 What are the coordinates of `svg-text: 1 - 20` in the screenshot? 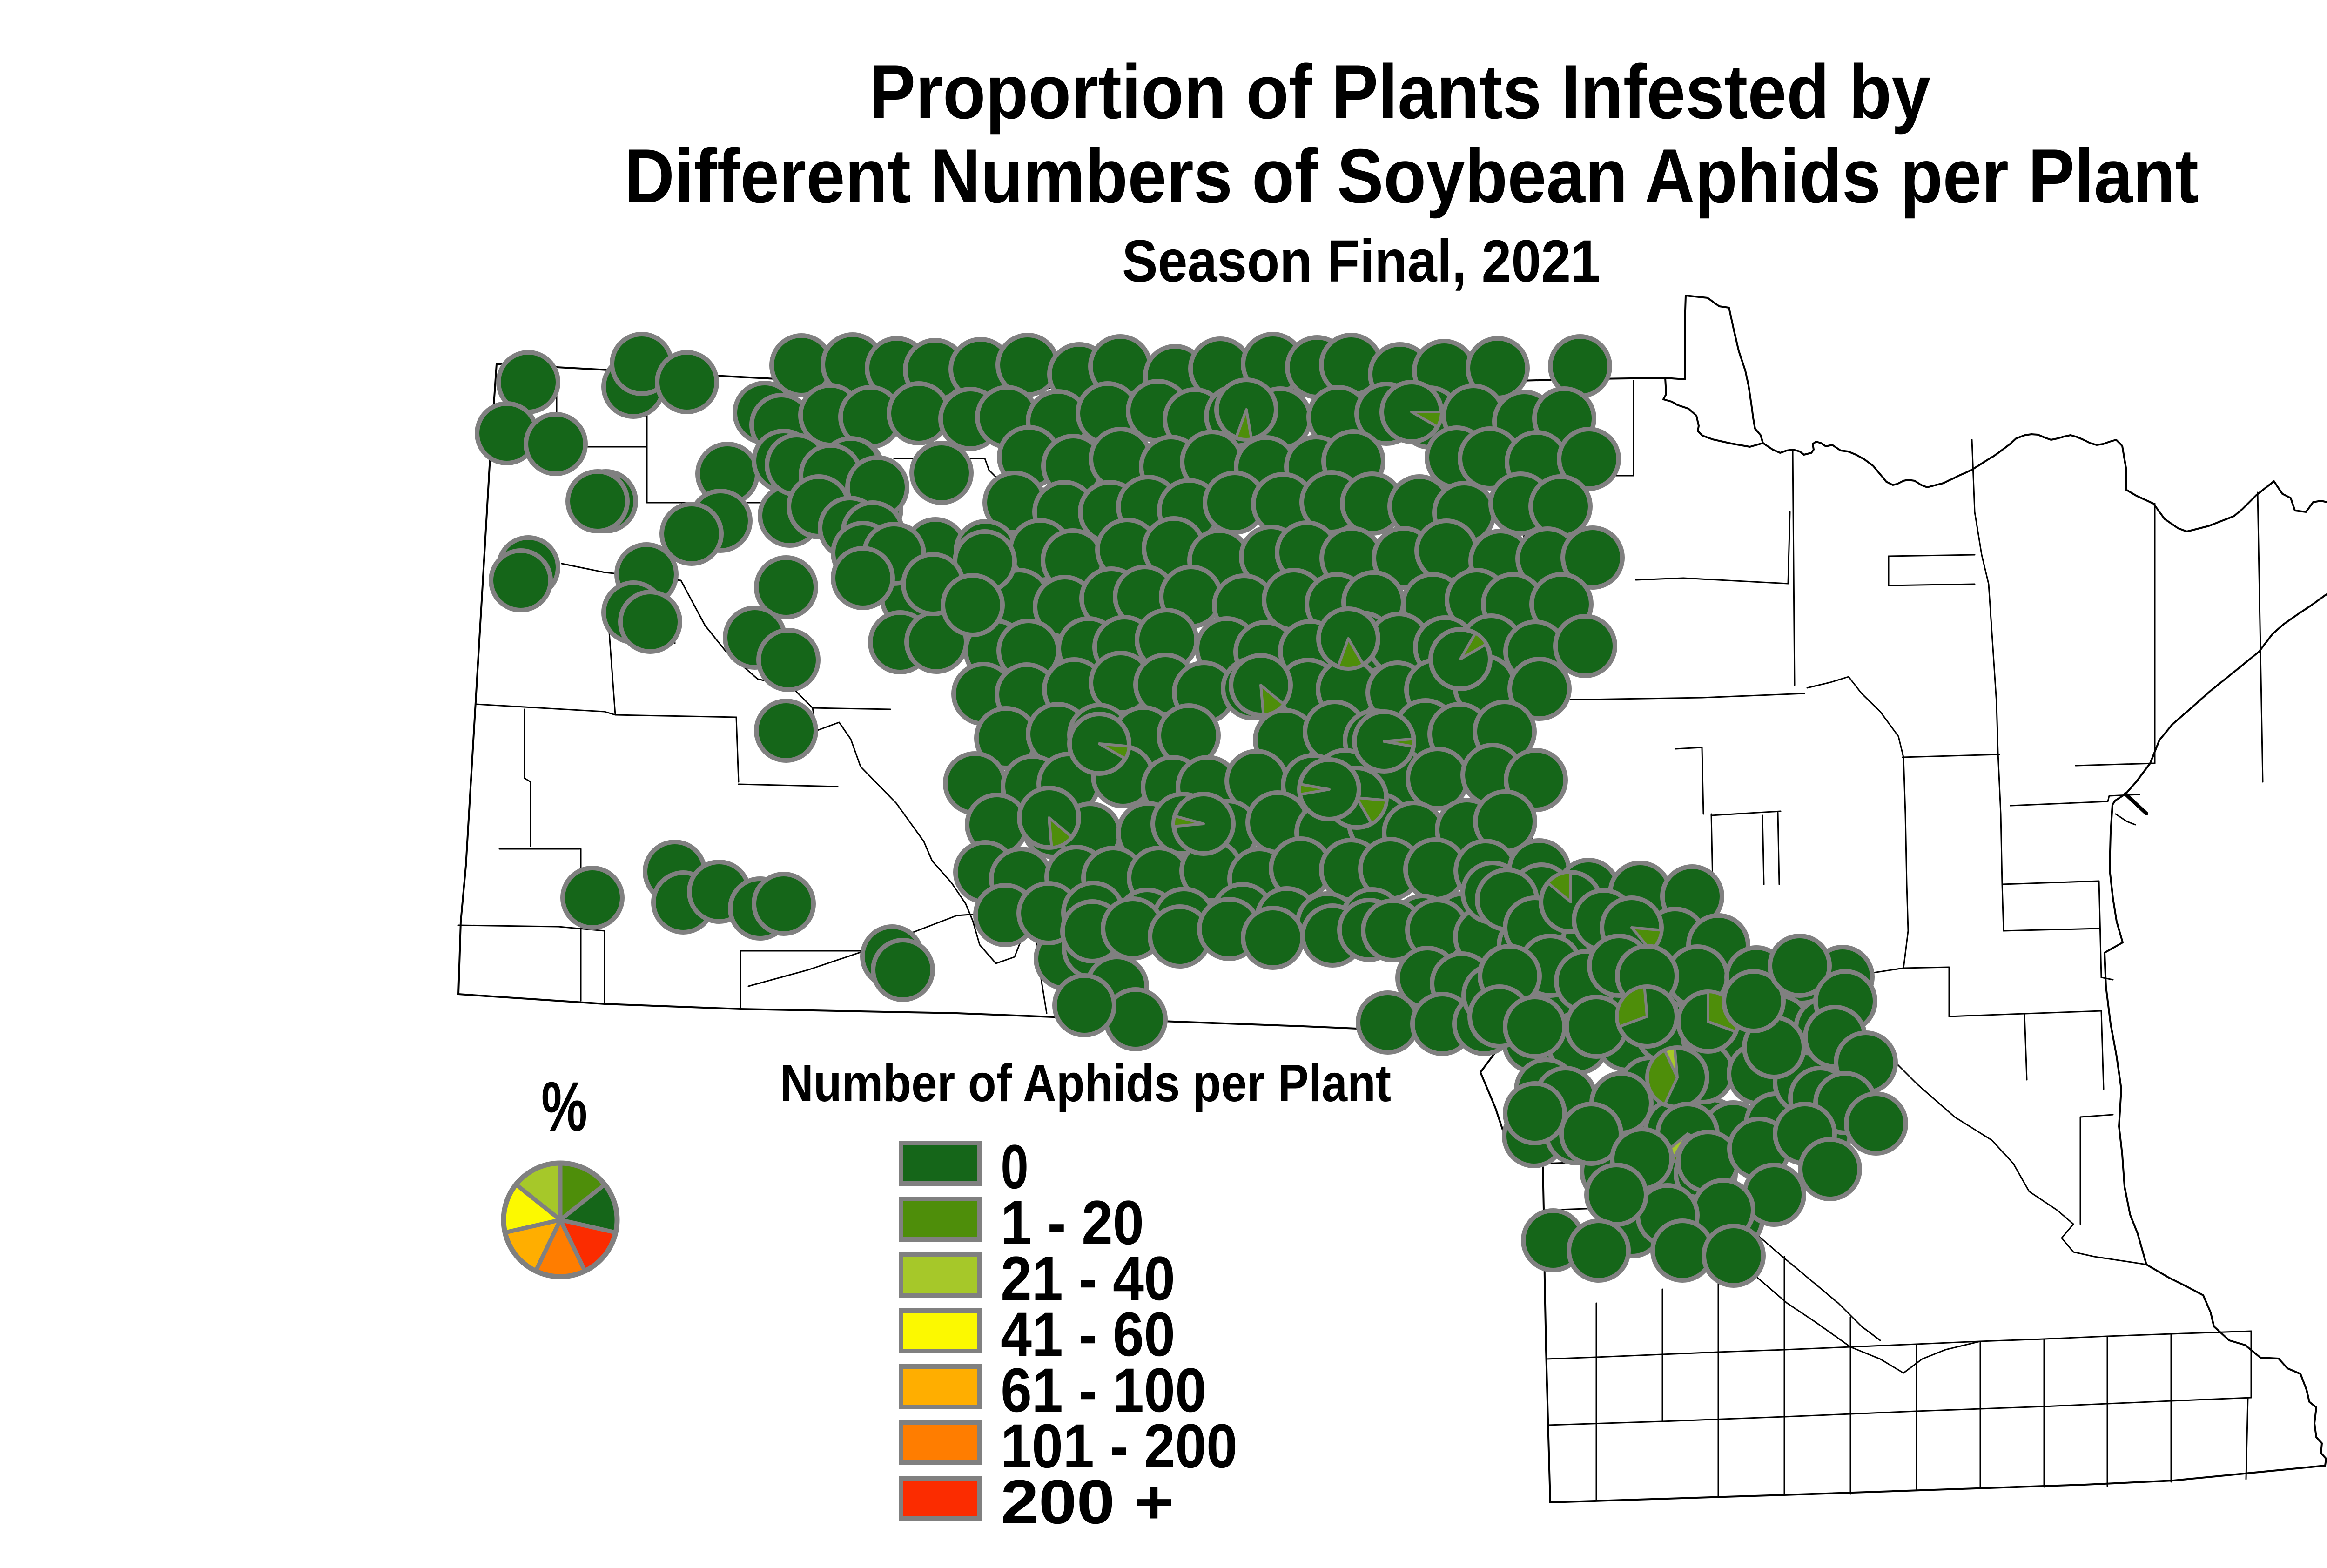 It's located at (1072, 1223).